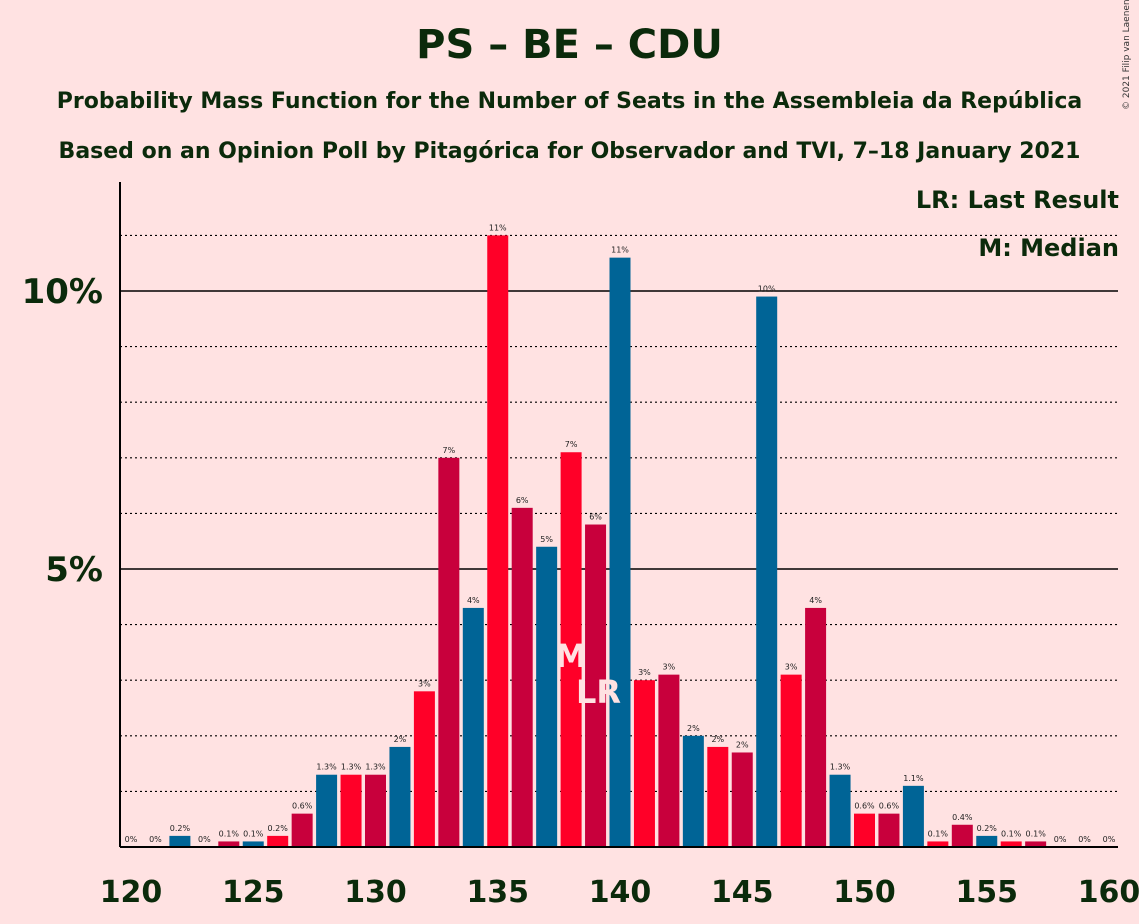 The image size is (1139, 924). I want to click on bar-label-148: 4%, so click(815, 600).